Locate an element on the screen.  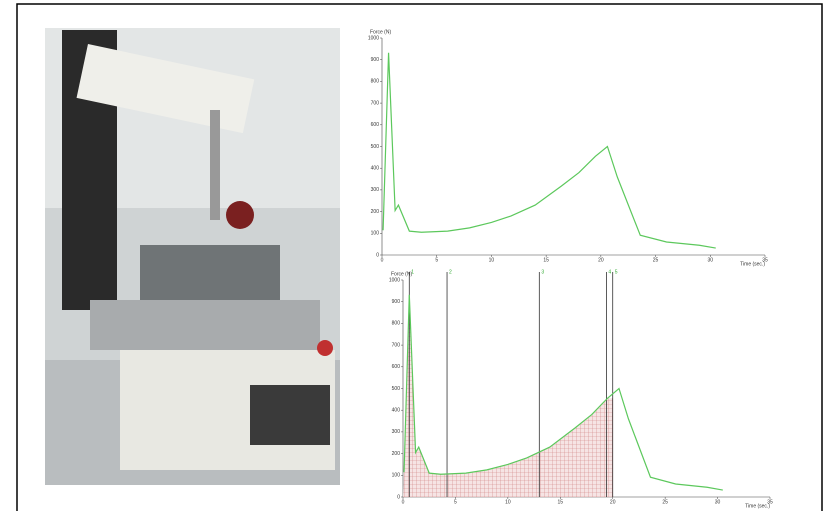
marker-label: 1 is located at coordinates (412, 272).